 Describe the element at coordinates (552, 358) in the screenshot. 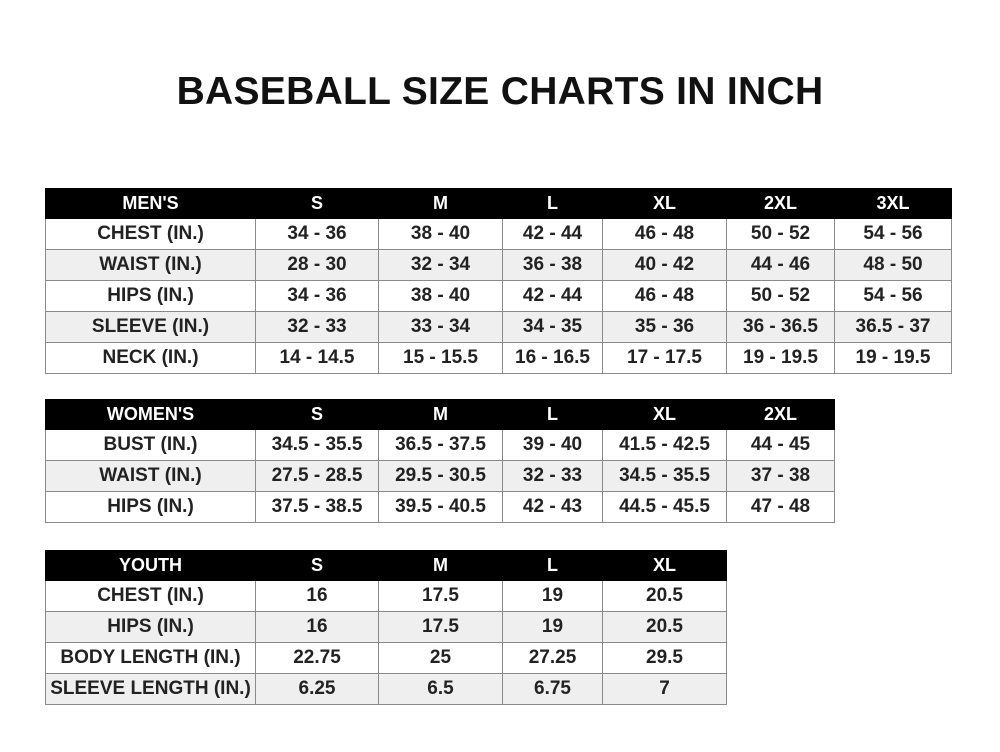

I see `size-value-cell: 16 - 16.5` at that location.